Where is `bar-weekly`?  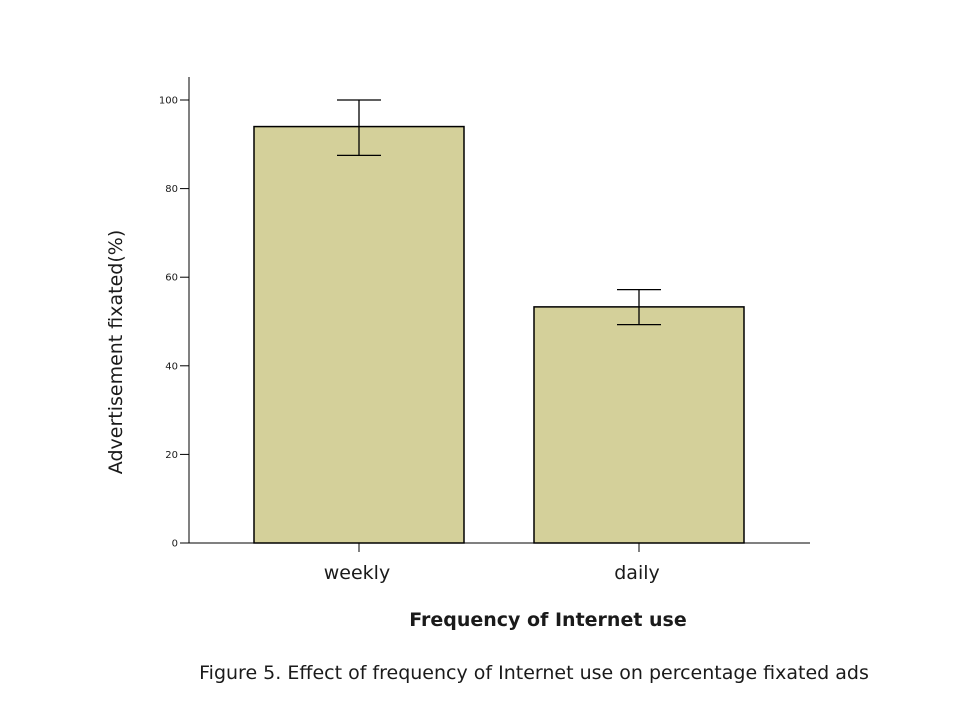 bar-weekly is located at coordinates (359, 334).